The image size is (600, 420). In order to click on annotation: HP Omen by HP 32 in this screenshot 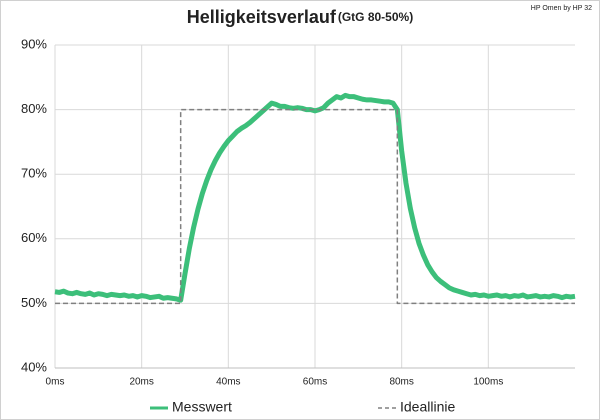, I will do `click(561, 8)`.